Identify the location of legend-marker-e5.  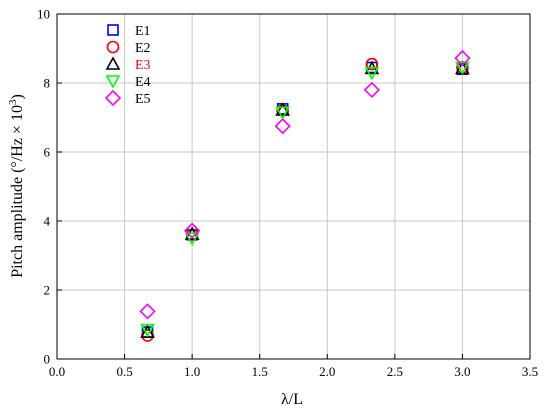
(113, 98).